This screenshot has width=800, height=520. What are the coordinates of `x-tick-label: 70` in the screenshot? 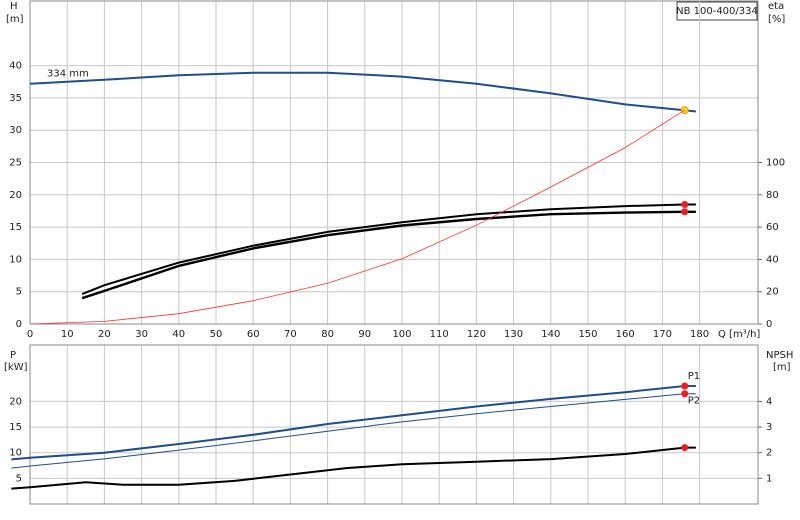 It's located at (290, 334).